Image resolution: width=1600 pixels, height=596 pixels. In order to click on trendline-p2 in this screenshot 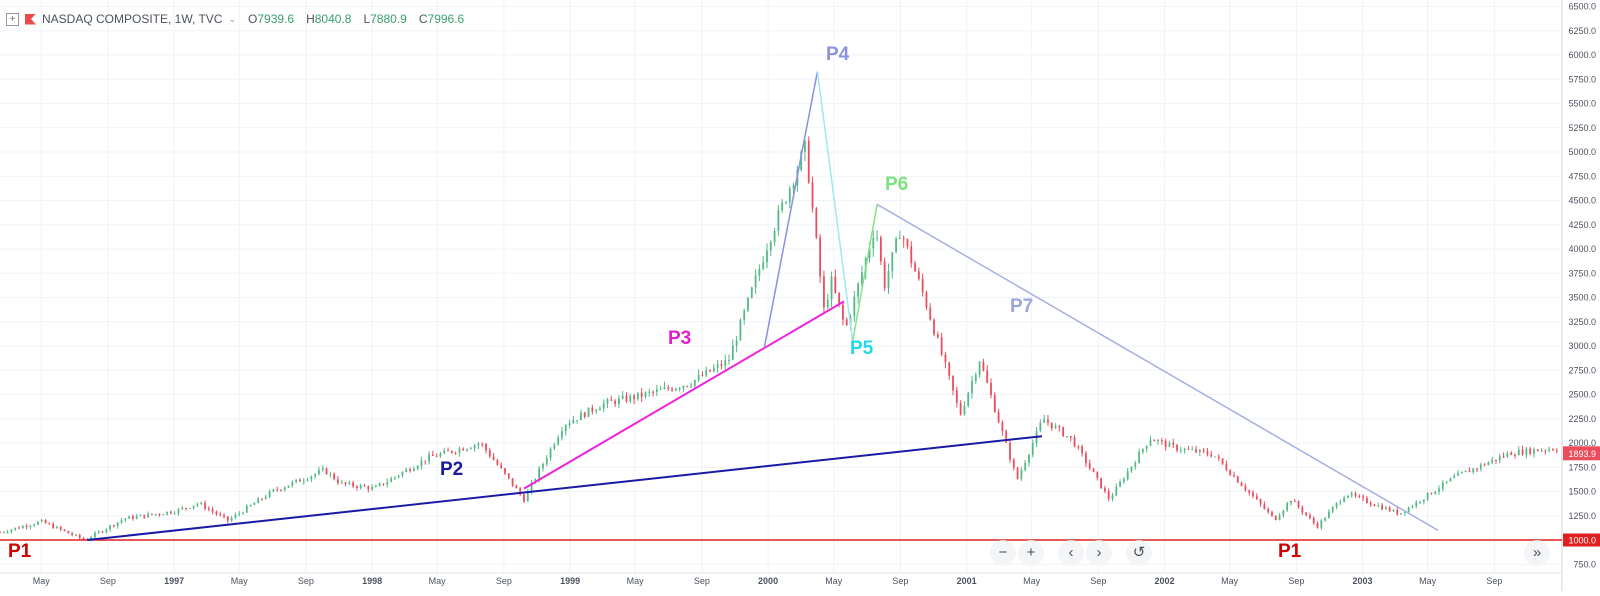, I will do `click(565, 488)`.